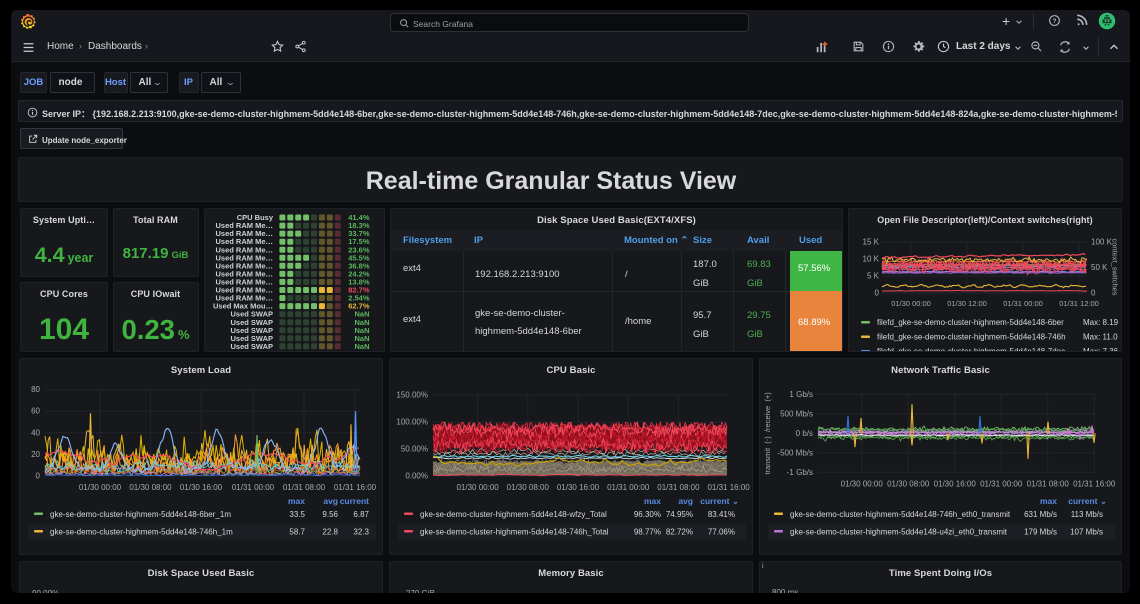  I want to click on svg-text: 33.7%, so click(359, 233).